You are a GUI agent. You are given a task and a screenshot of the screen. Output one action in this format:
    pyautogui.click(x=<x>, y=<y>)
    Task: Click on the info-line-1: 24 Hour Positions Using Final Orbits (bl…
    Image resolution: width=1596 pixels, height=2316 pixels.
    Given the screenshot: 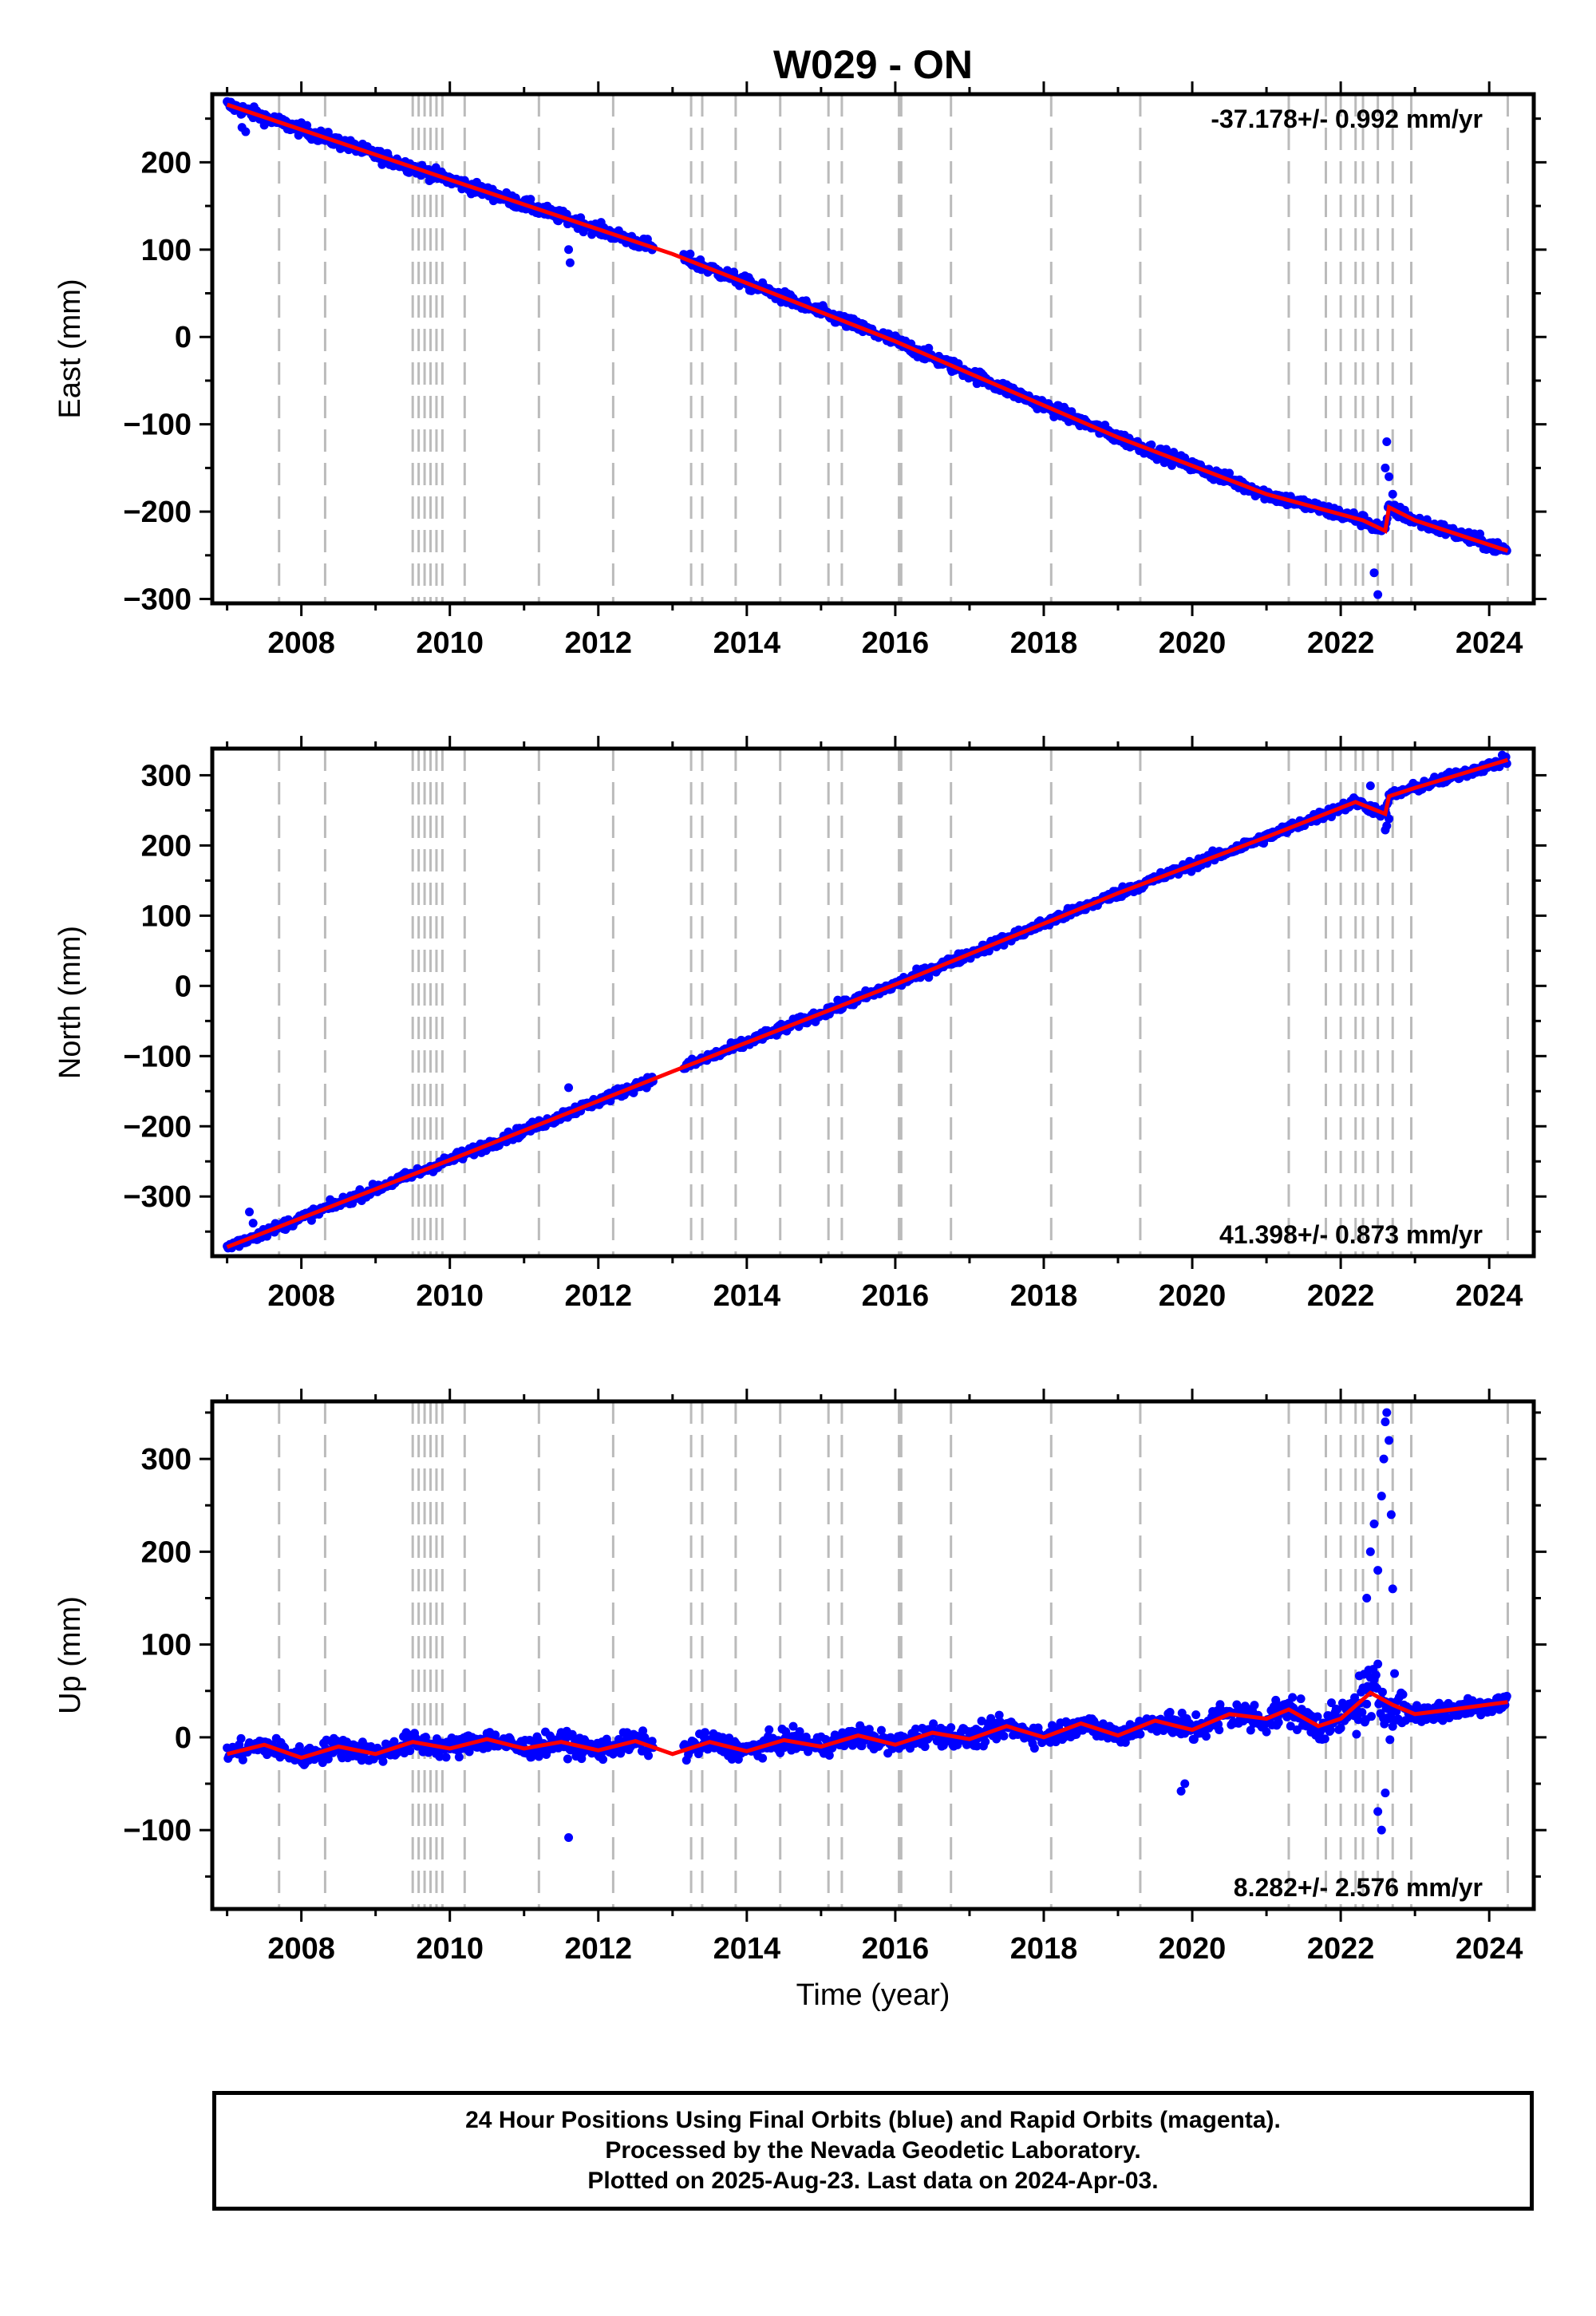 What is the action you would take?
    pyautogui.click(x=873, y=2120)
    